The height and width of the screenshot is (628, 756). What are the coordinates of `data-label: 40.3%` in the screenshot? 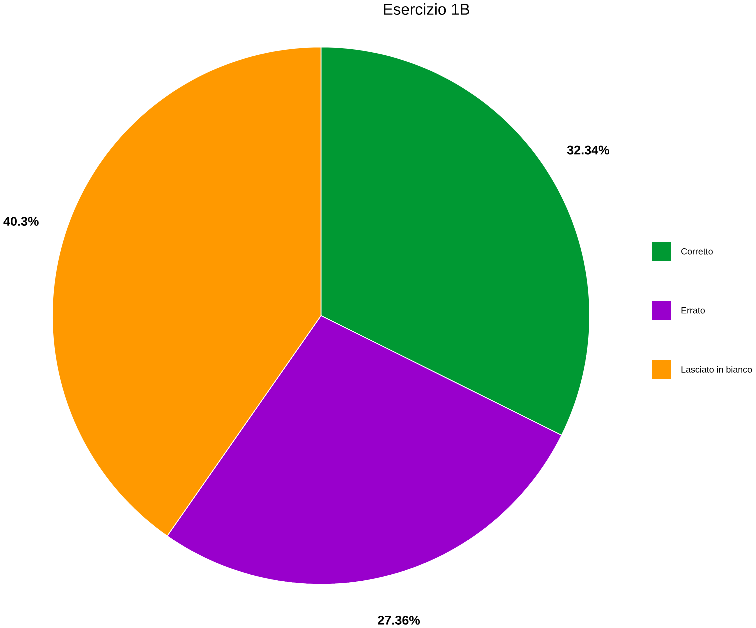 It's located at (21, 221).